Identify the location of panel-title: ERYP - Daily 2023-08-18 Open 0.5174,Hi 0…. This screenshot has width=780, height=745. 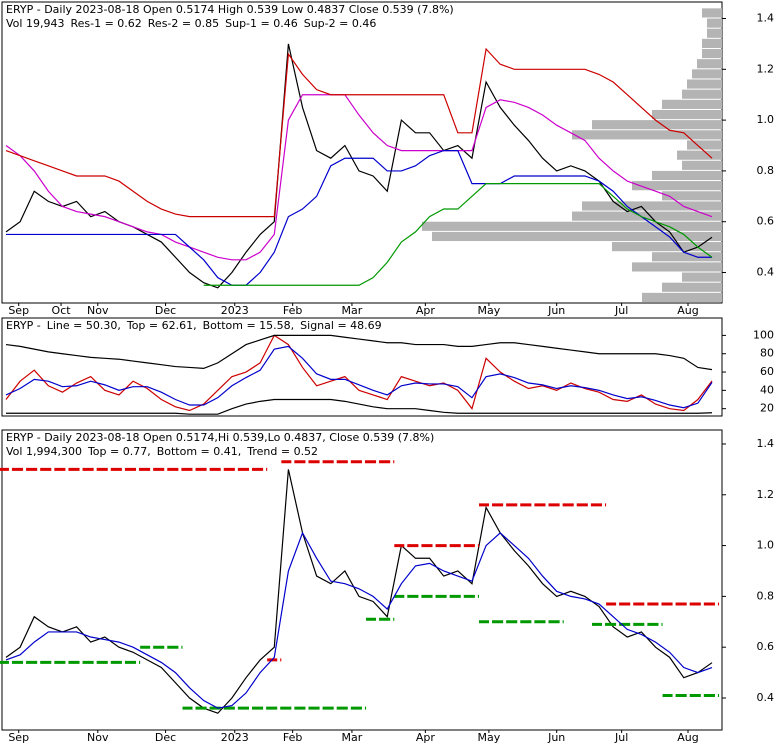
(220, 437).